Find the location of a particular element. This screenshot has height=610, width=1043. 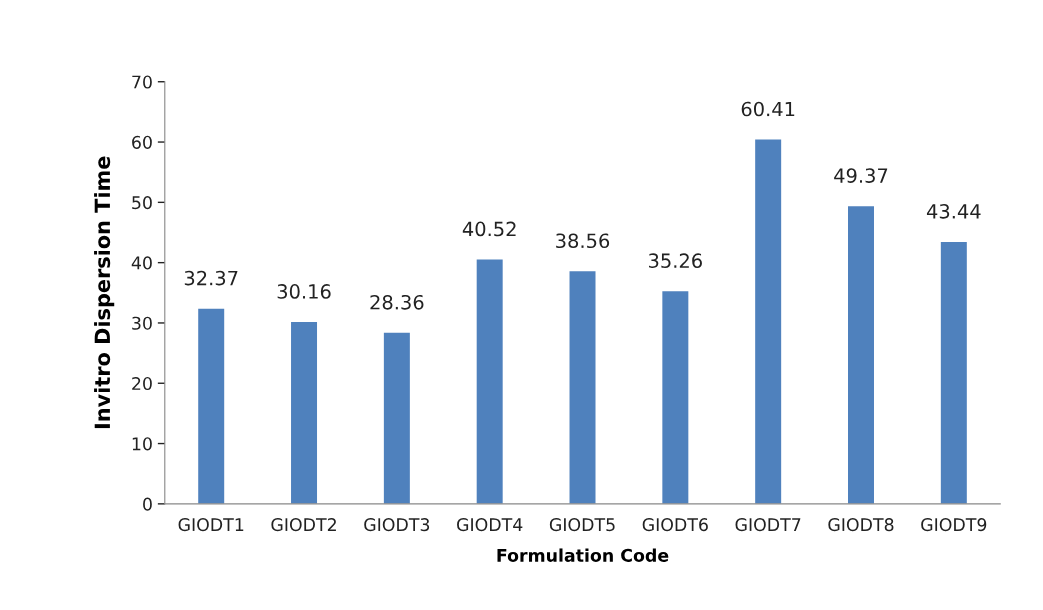

y-tick-label: 30 is located at coordinates (142, 323).